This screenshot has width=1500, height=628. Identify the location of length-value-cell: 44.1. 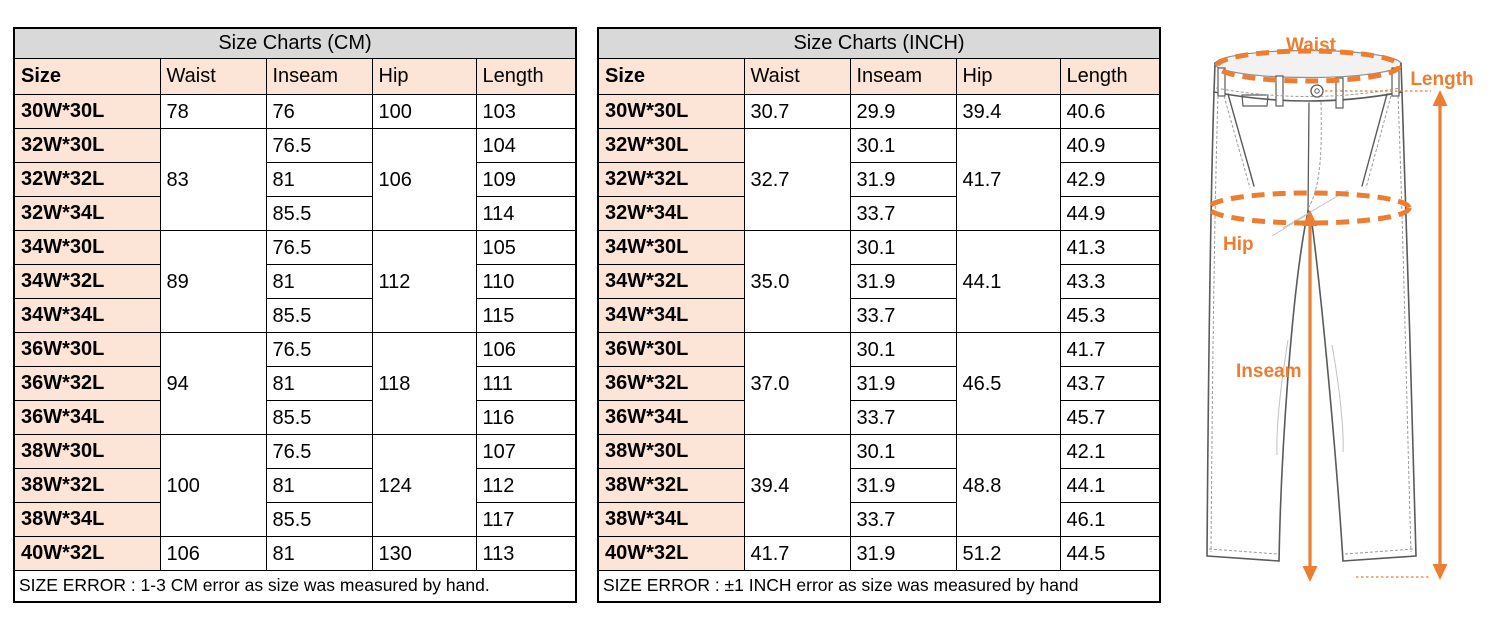
(1110, 485).